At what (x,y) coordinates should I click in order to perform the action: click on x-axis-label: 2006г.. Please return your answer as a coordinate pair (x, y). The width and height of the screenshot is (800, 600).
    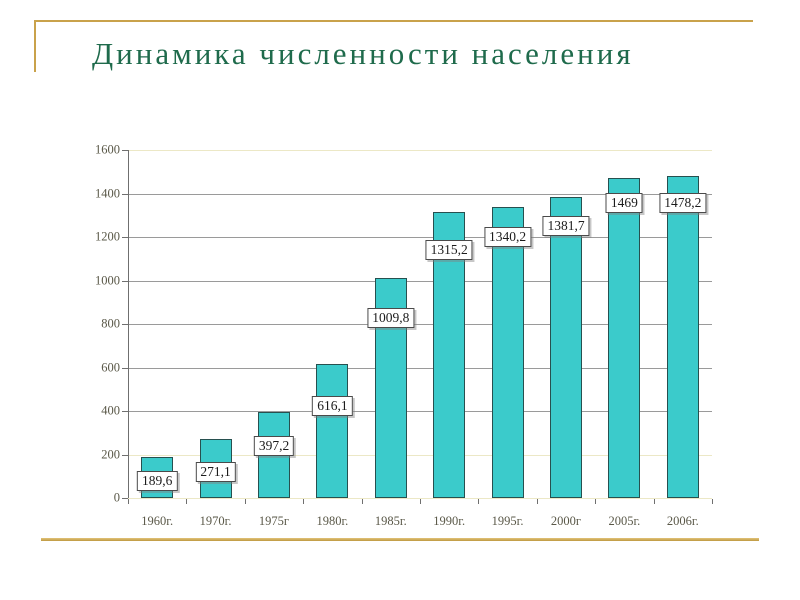
    Looking at the image, I should click on (682, 521).